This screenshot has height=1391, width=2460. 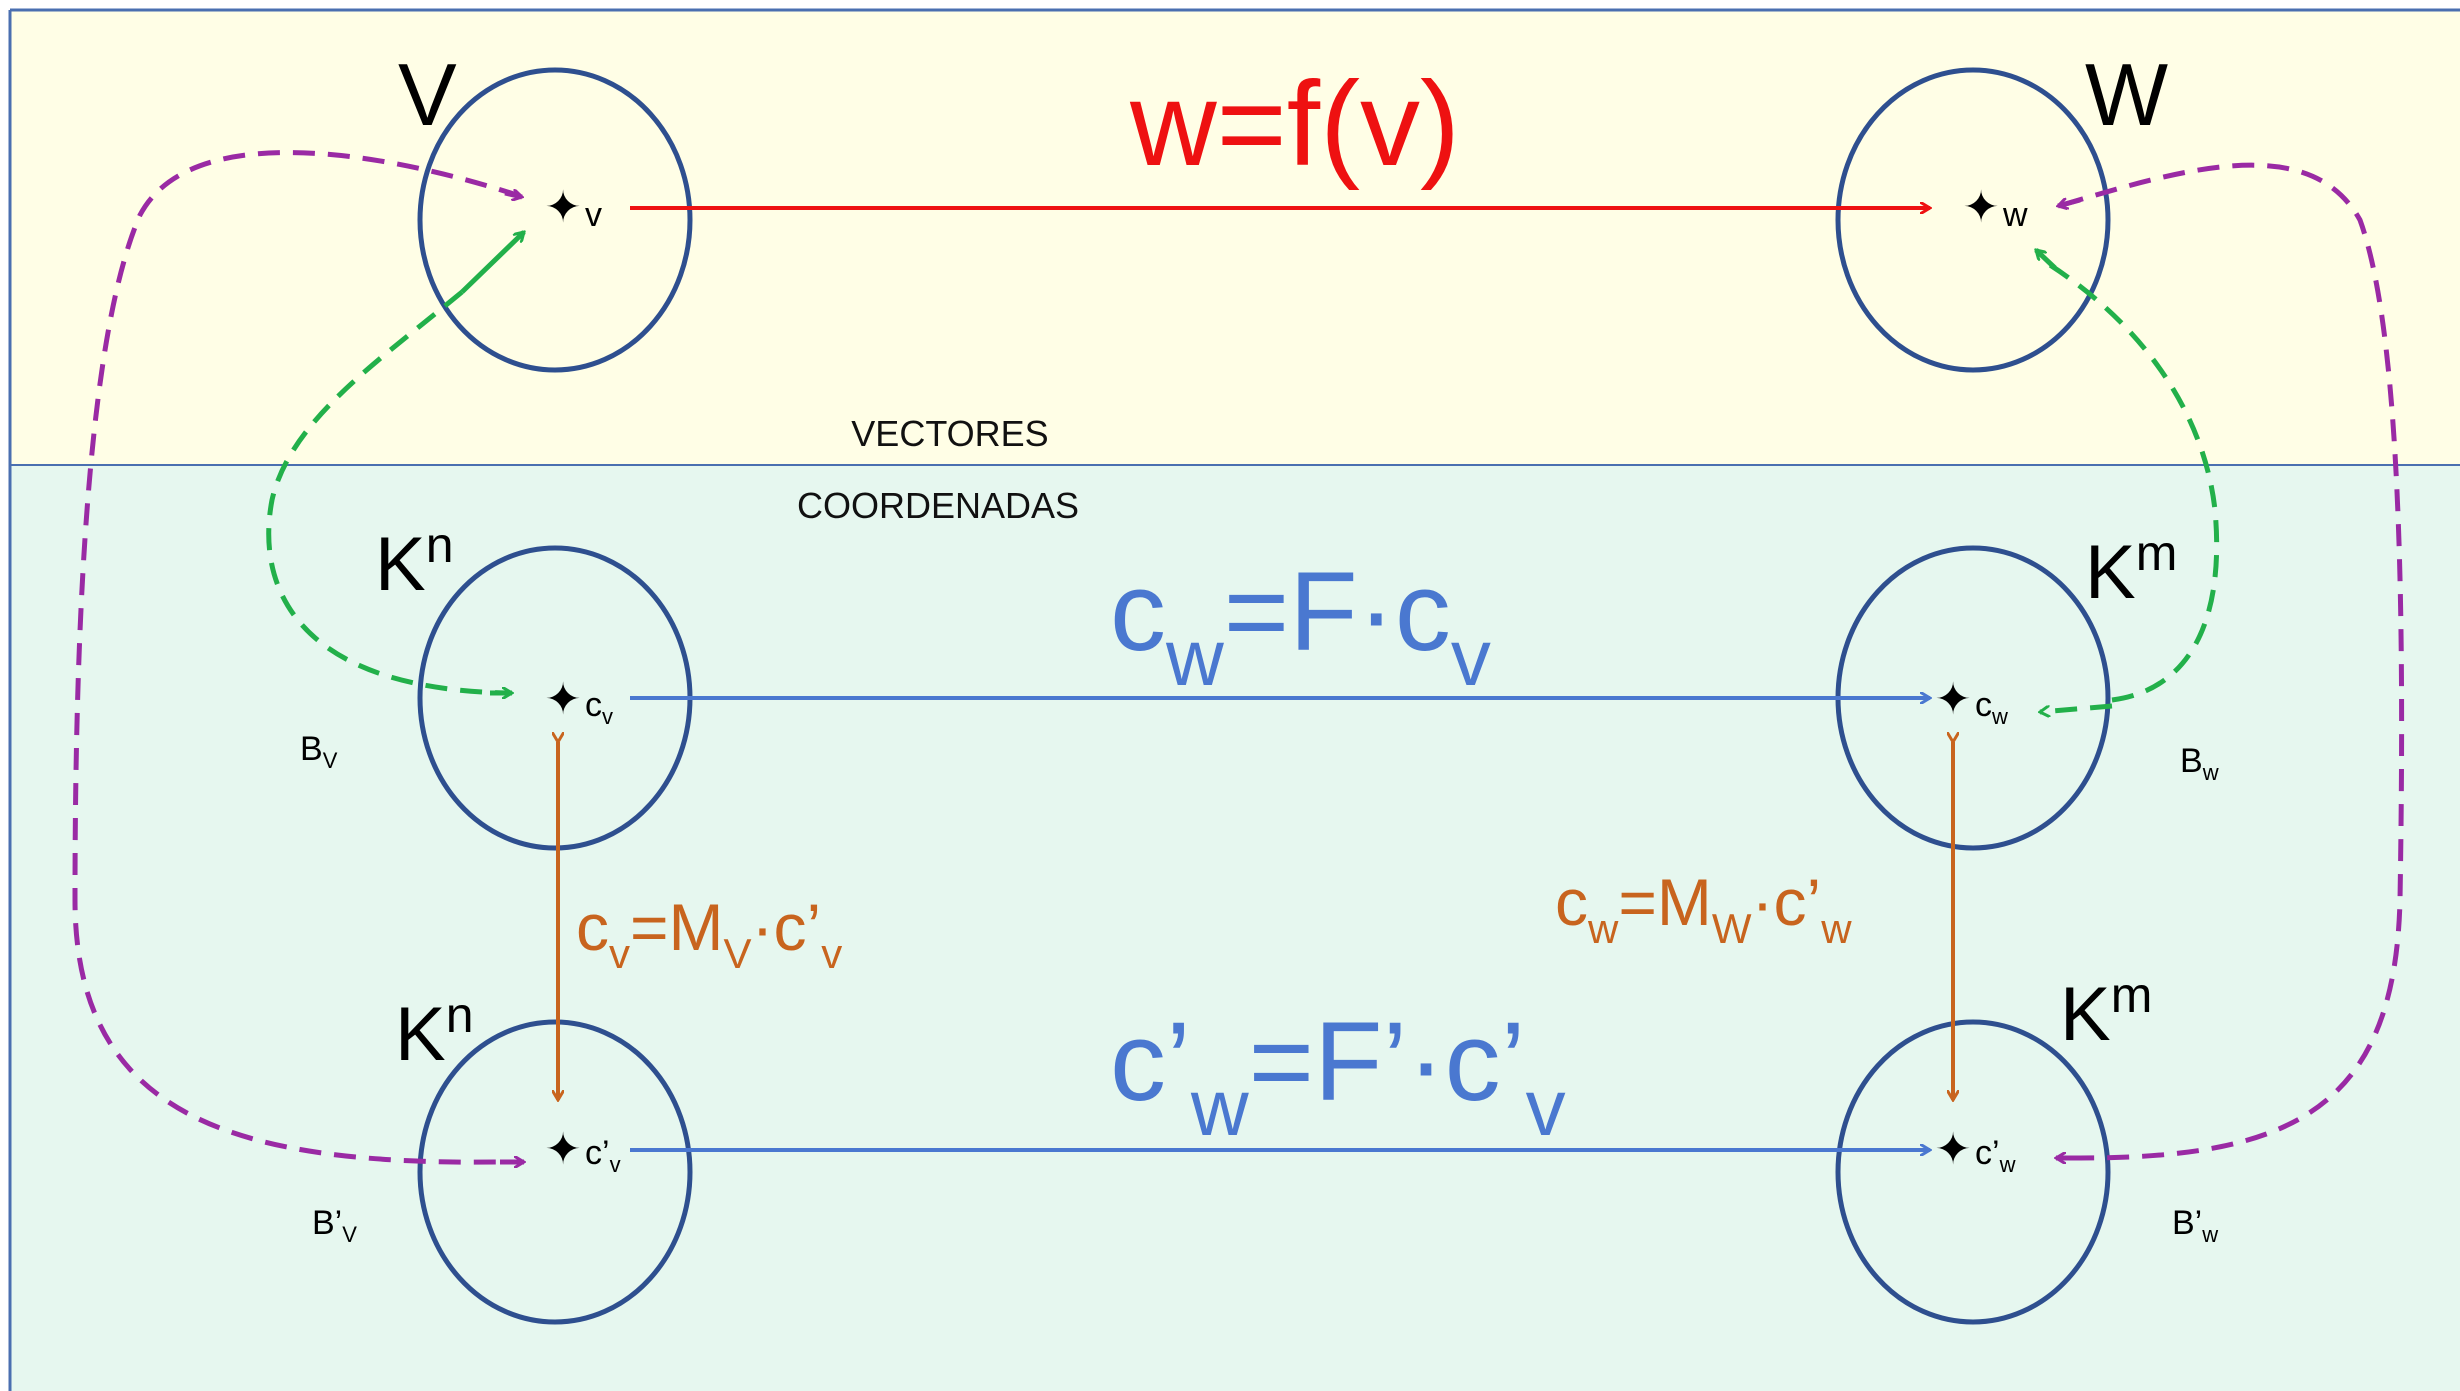 I want to click on arrow-purple-right-w-head, so click(x=2069, y=203).